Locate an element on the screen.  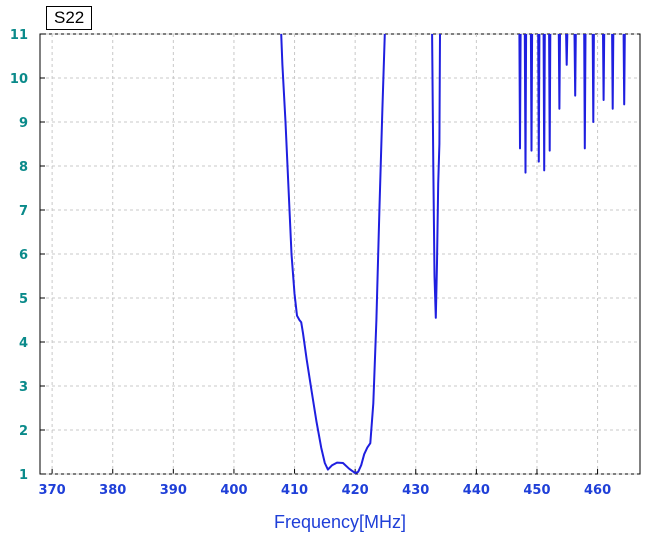
y-tick-label: 10 is located at coordinates (19, 79).